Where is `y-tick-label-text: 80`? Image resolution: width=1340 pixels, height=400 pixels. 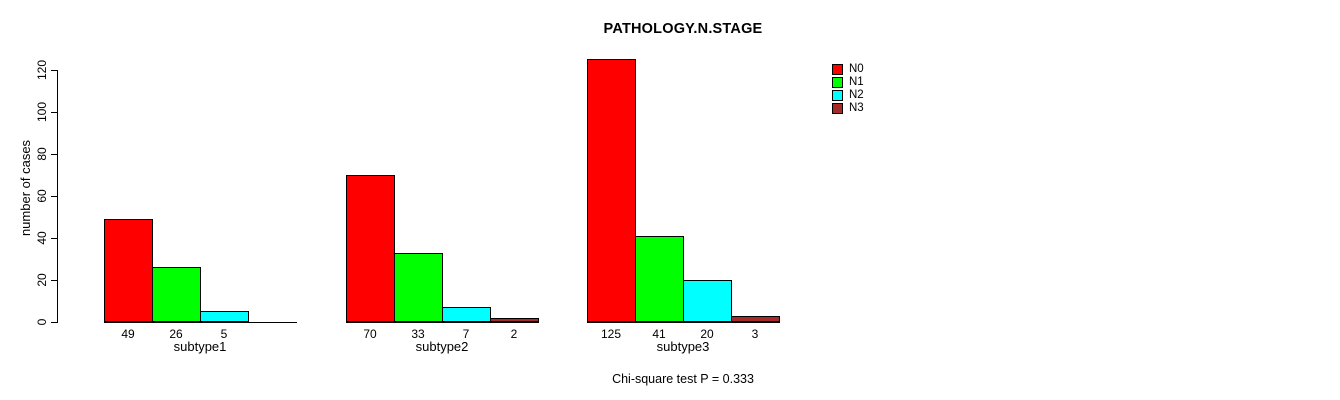
y-tick-label-text: 80 is located at coordinates (42, 154).